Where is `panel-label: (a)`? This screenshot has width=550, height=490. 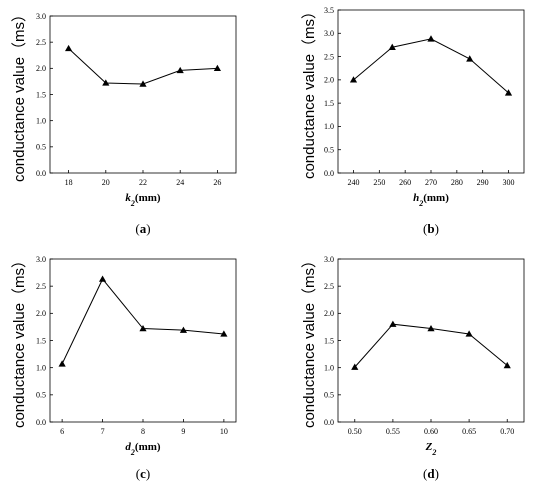
panel-label: (a) is located at coordinates (142, 228).